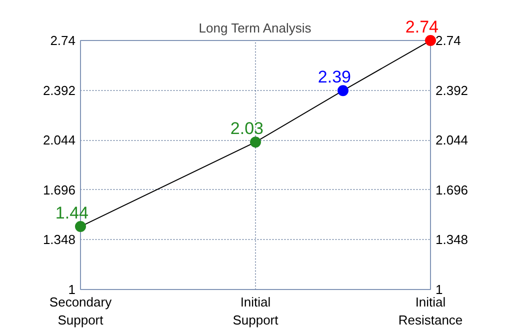 Image resolution: width=510 pixels, height=330 pixels. I want to click on data-label: 2.39, so click(335, 77).